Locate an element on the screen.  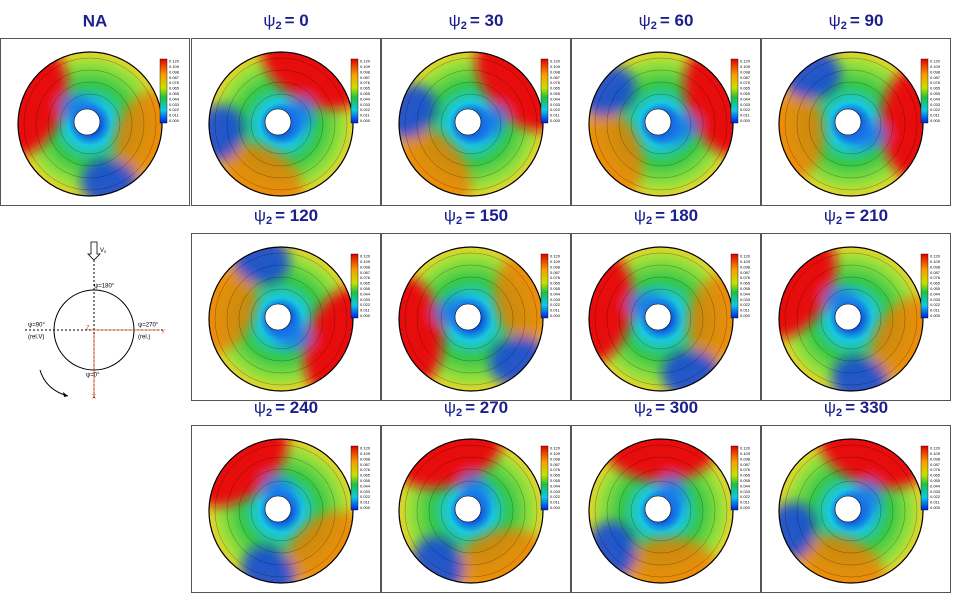
left-label: ψ=90° is located at coordinates (36, 326).